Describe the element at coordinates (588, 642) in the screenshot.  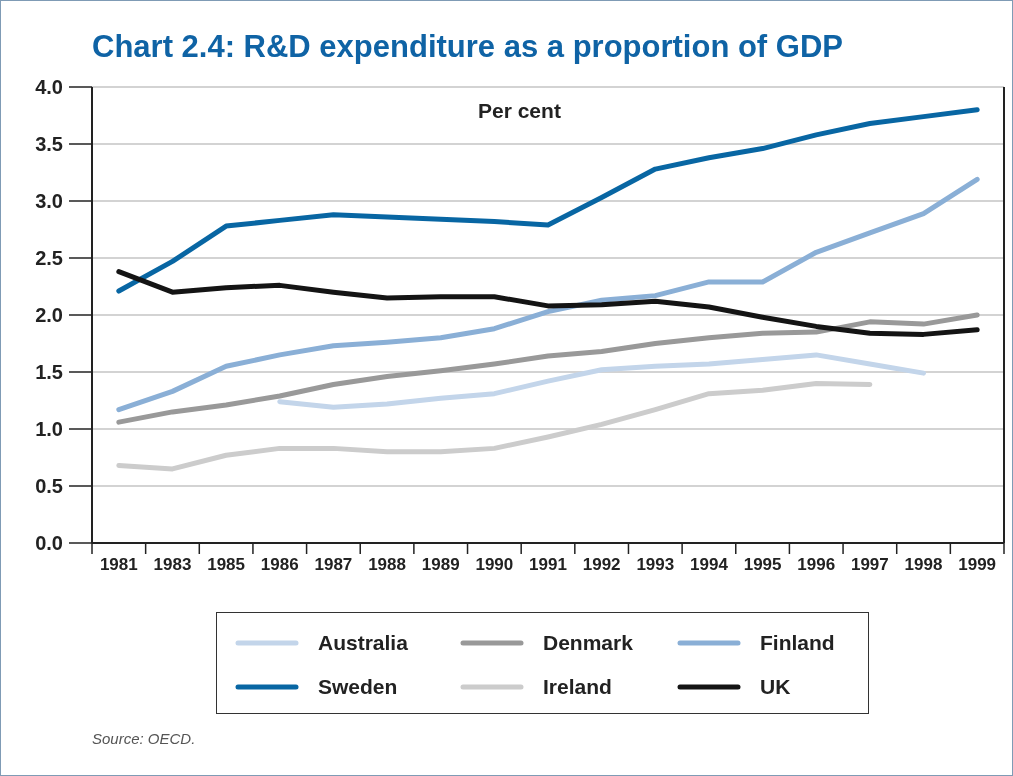
I see `legend-label: Denmark` at that location.